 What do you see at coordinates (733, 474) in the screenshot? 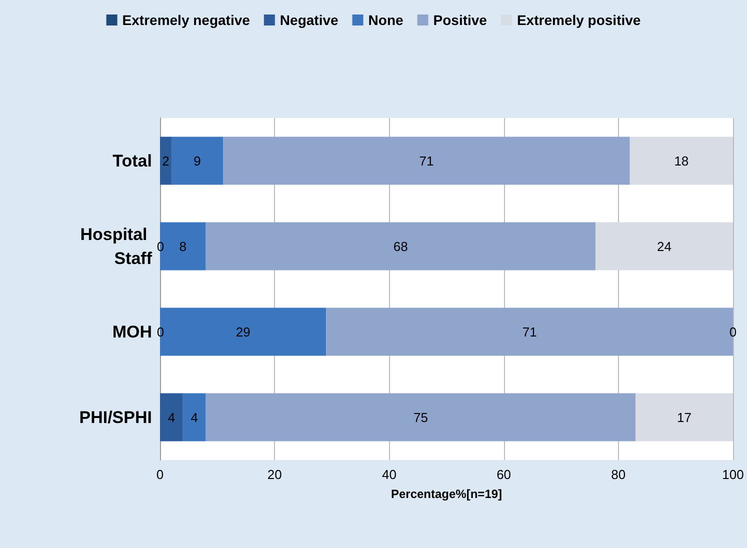
I see `x-tick-label: 100` at bounding box center [733, 474].